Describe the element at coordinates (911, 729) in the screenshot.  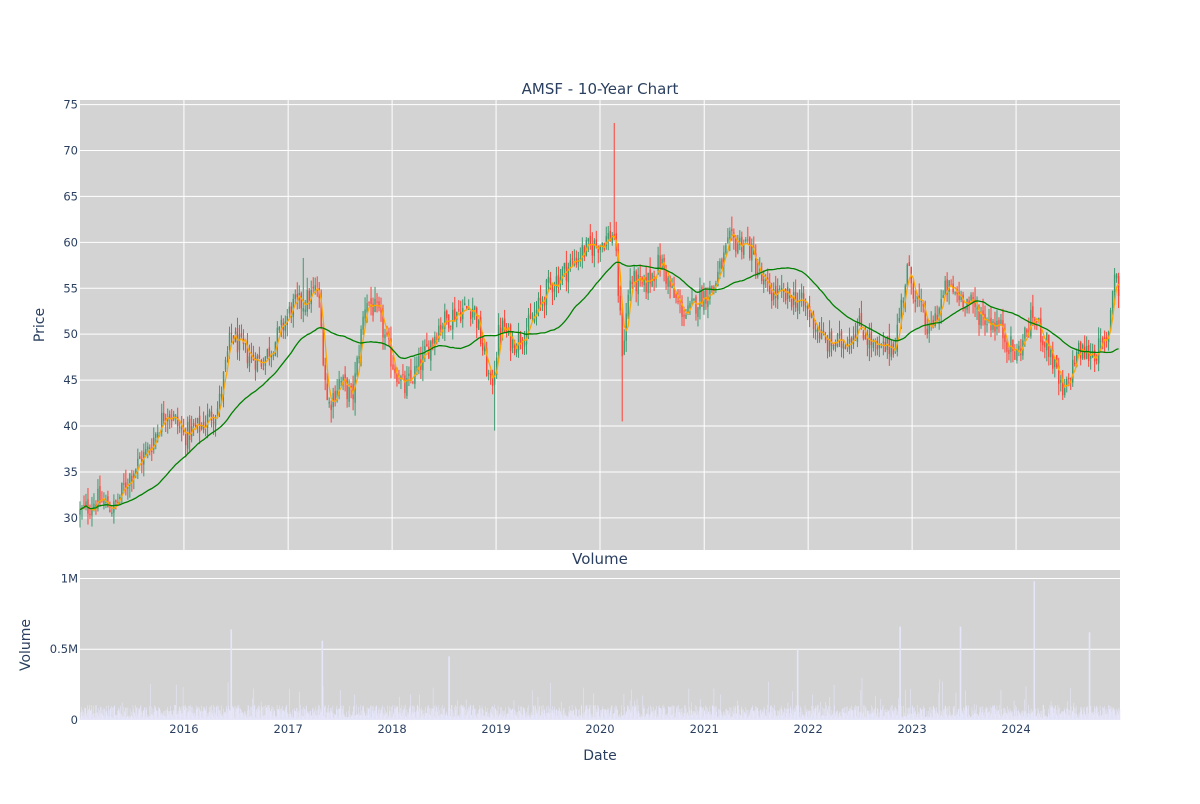
I see `date-x-tick-label: 2023` at that location.